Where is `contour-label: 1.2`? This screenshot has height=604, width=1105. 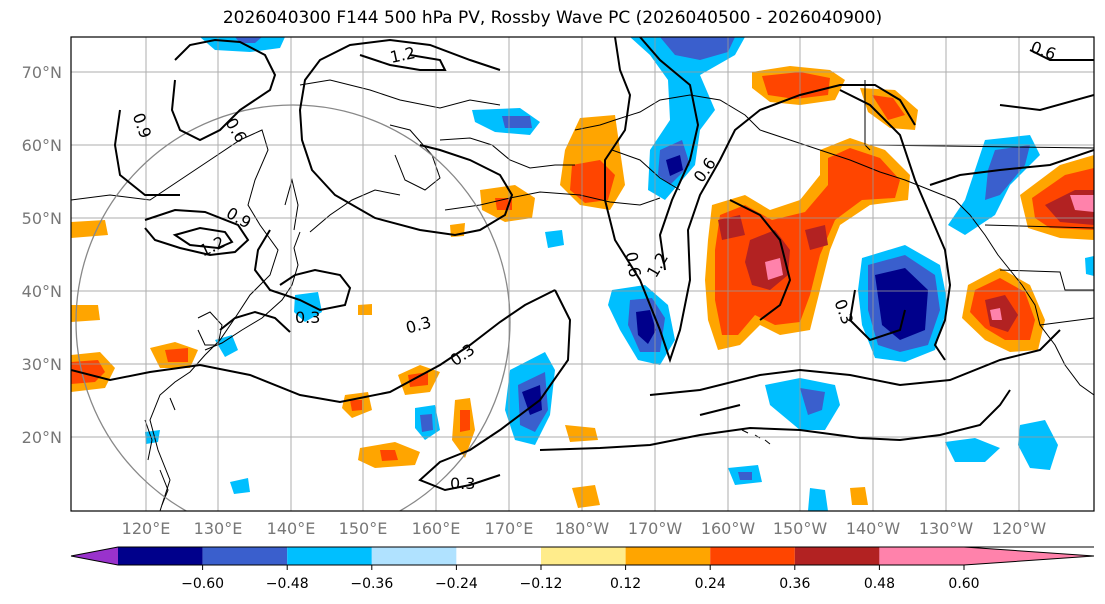
contour-label: 1.2 is located at coordinates (402, 55).